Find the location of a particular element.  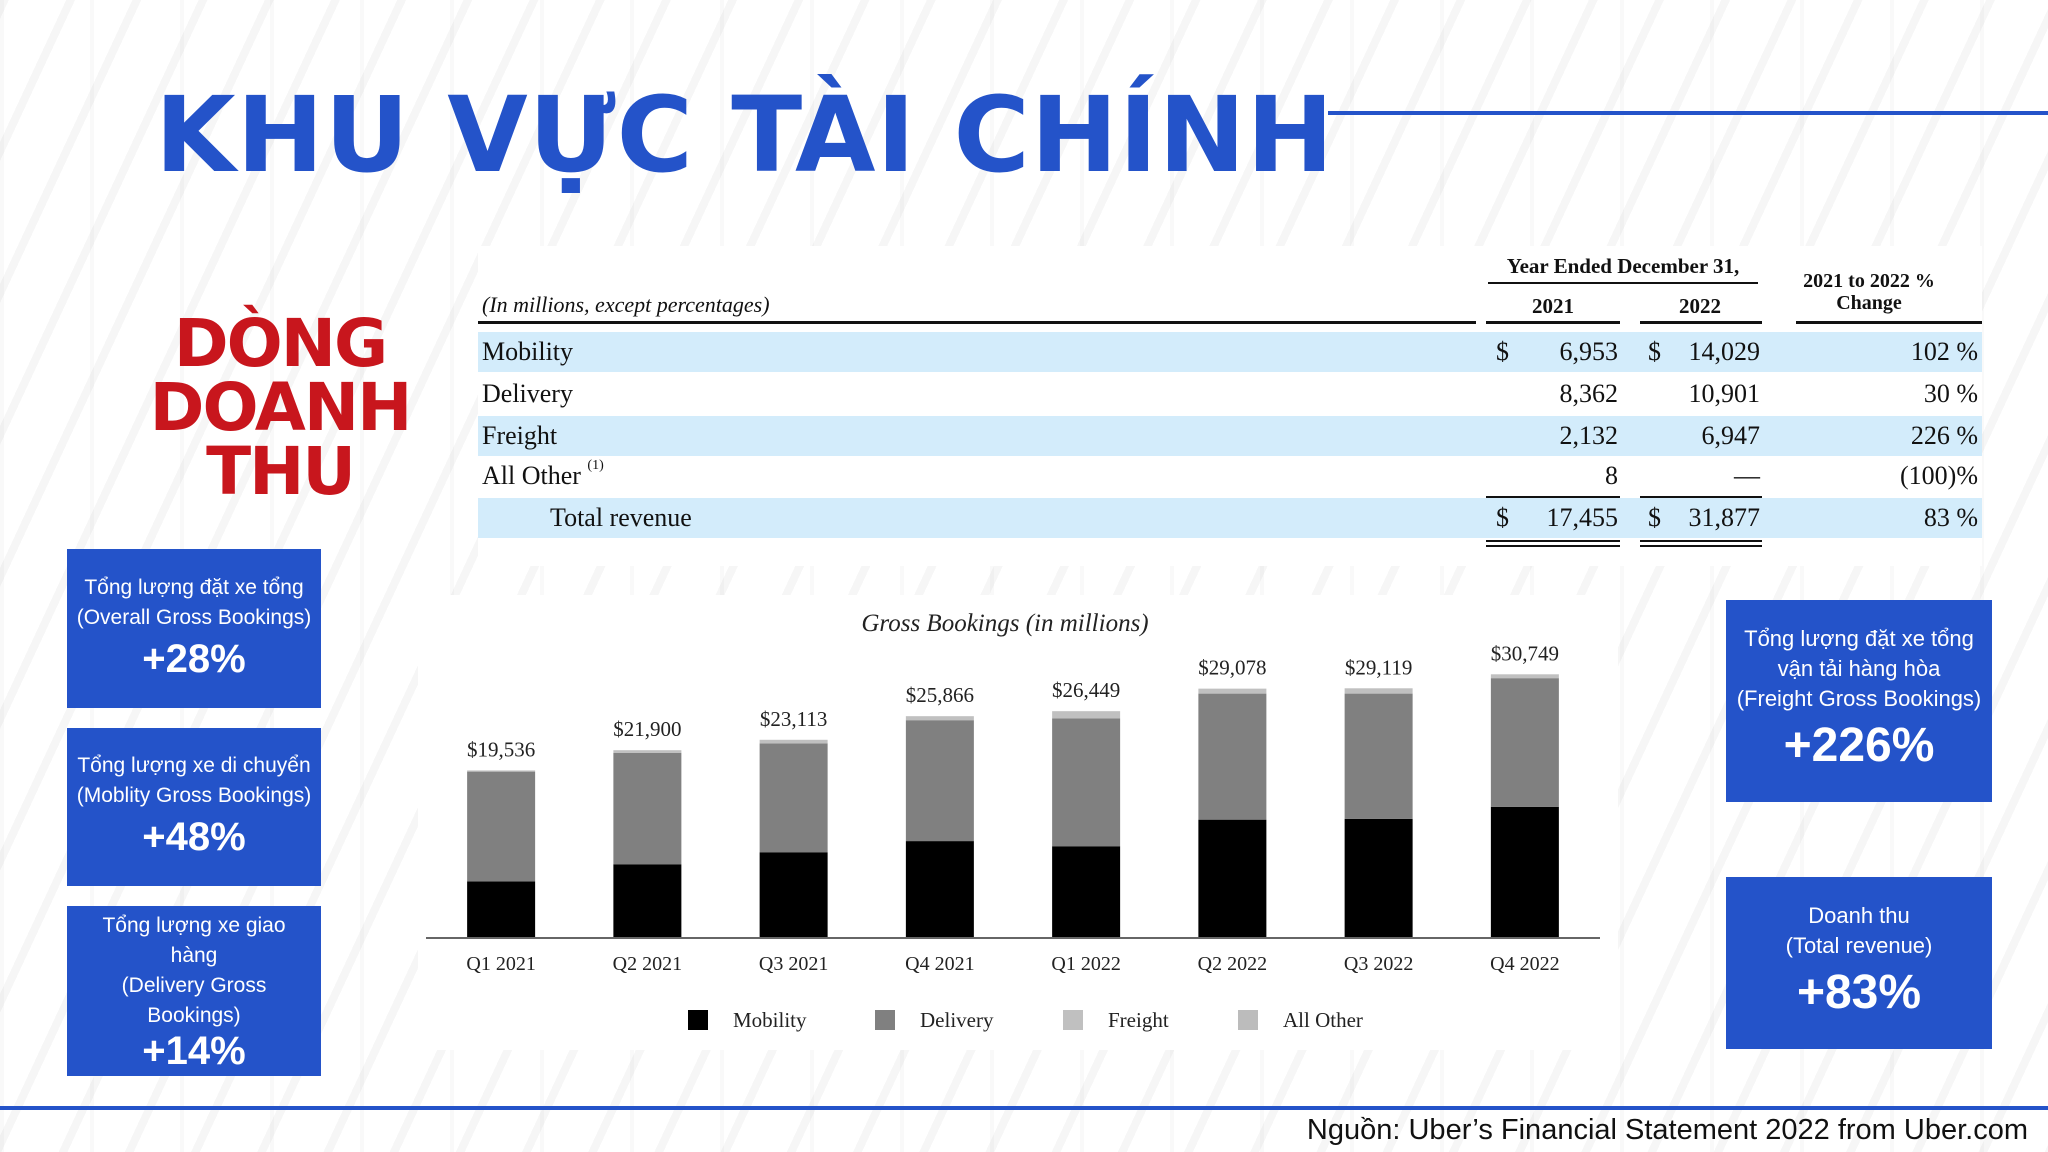

footer-divider-line is located at coordinates (1024, 1108).